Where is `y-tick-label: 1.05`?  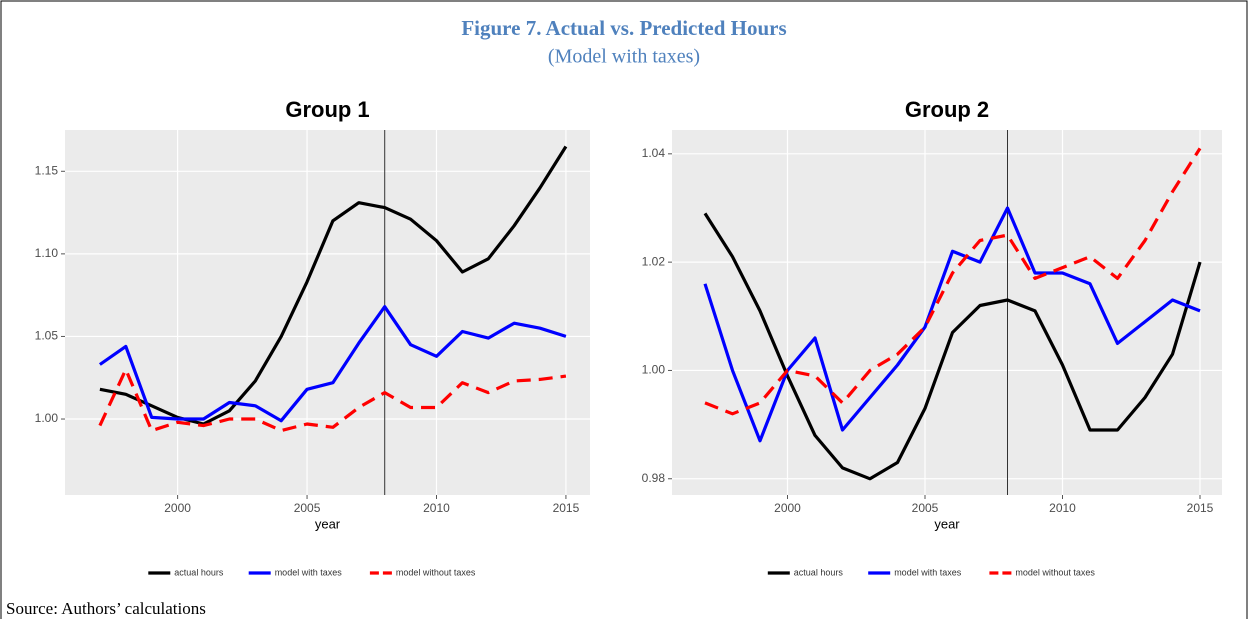
y-tick-label: 1.05 is located at coordinates (47, 336).